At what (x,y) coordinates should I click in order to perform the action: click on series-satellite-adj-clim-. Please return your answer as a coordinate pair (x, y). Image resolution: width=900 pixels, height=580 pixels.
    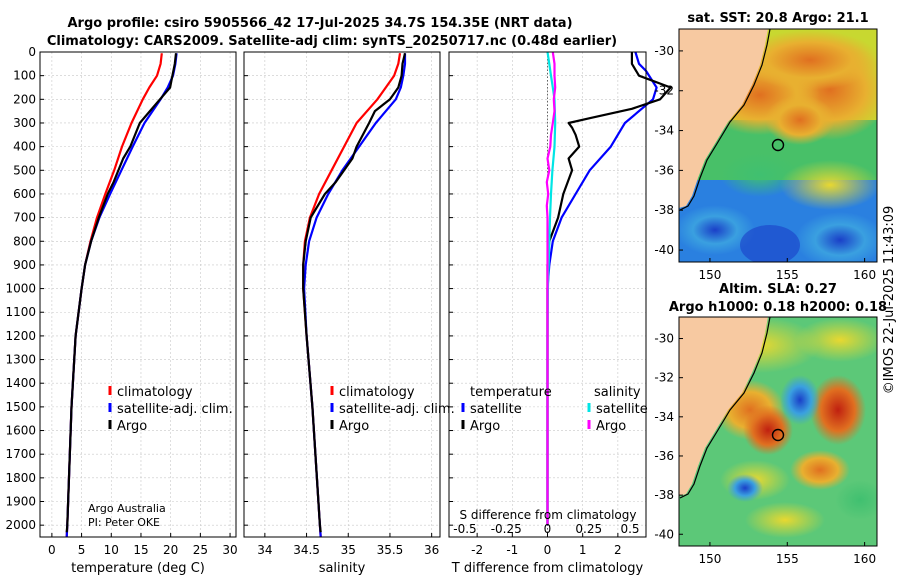
    Looking at the image, I should click on (121, 295).